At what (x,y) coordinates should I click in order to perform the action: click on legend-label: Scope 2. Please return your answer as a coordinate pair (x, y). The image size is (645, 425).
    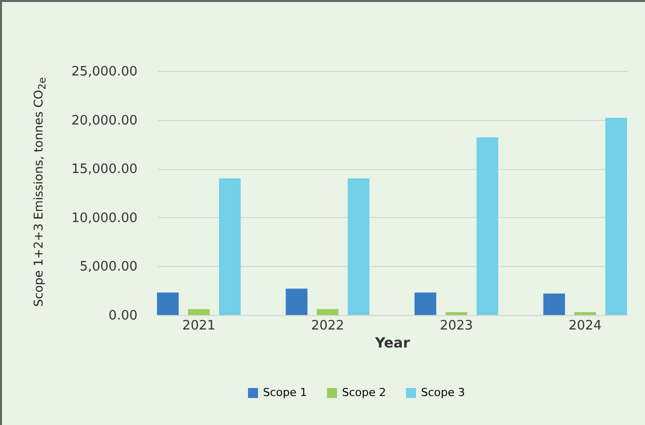
    Looking at the image, I should click on (364, 392).